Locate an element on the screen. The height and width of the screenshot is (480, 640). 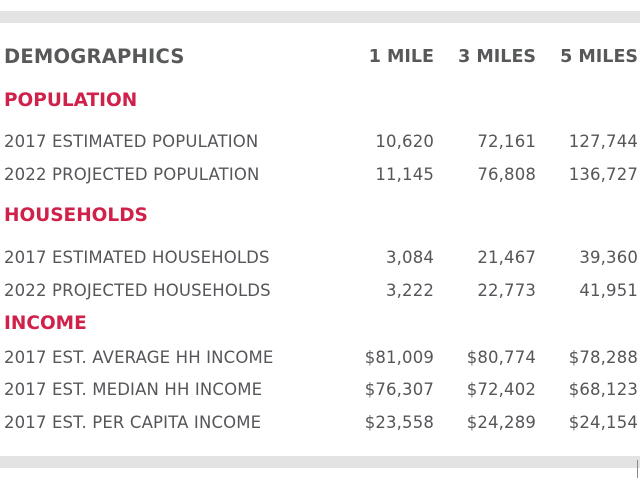
value-1-mile: 11,145 is located at coordinates (404, 174).